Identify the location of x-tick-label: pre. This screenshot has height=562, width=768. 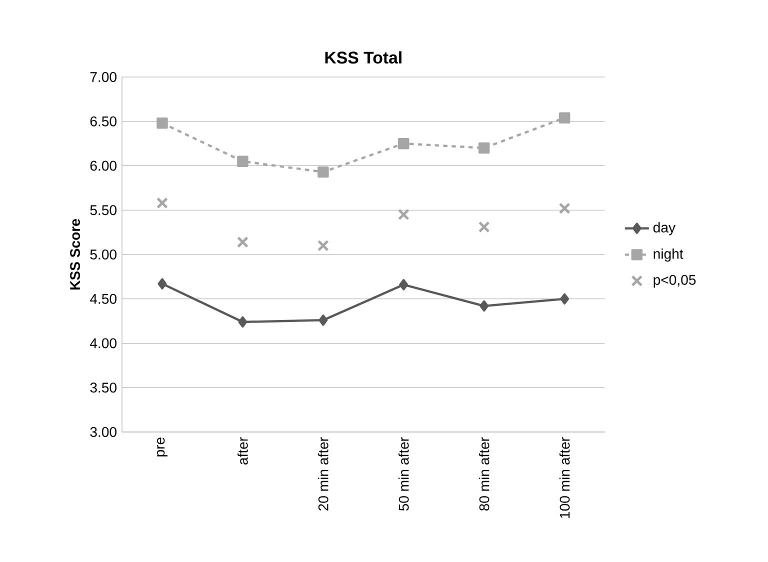
(162, 447).